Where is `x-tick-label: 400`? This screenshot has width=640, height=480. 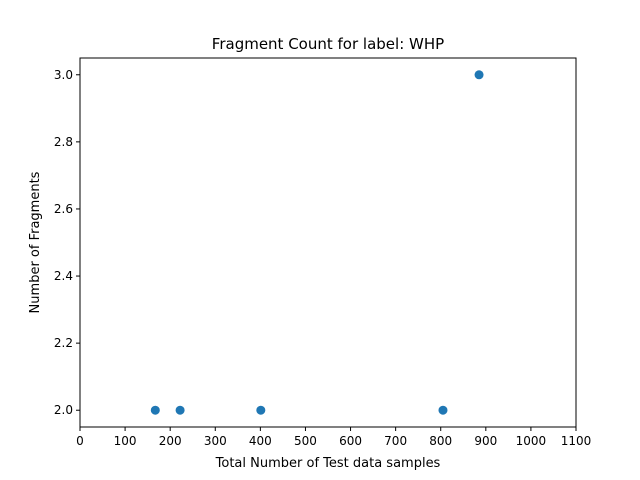
x-tick-label: 400 is located at coordinates (260, 441).